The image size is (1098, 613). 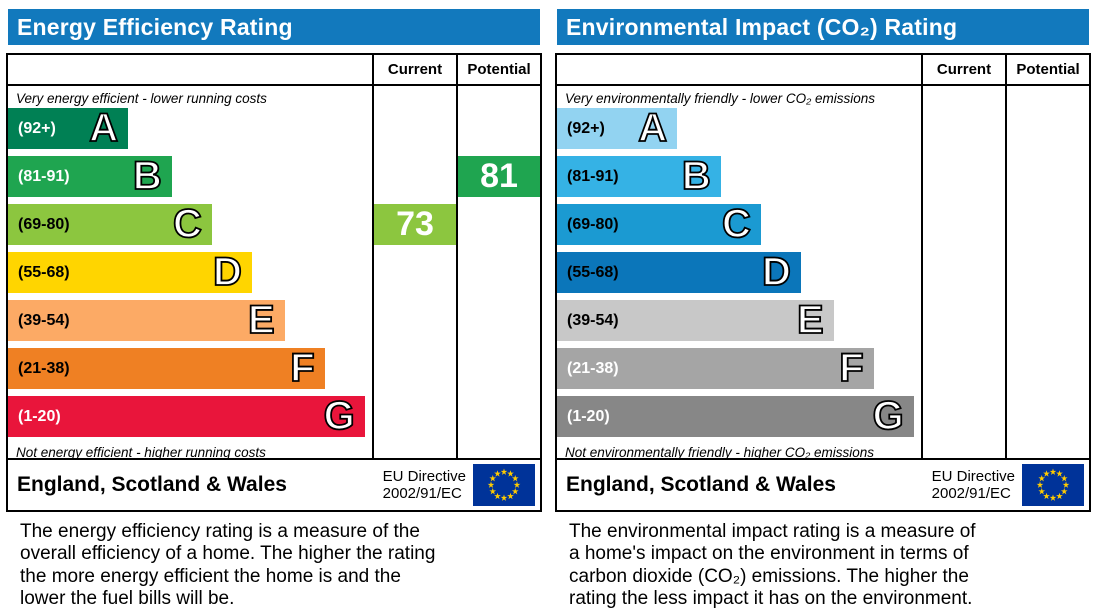 What do you see at coordinates (659, 224) in the screenshot?
I see `environmental-band-c: (69-80) C` at bounding box center [659, 224].